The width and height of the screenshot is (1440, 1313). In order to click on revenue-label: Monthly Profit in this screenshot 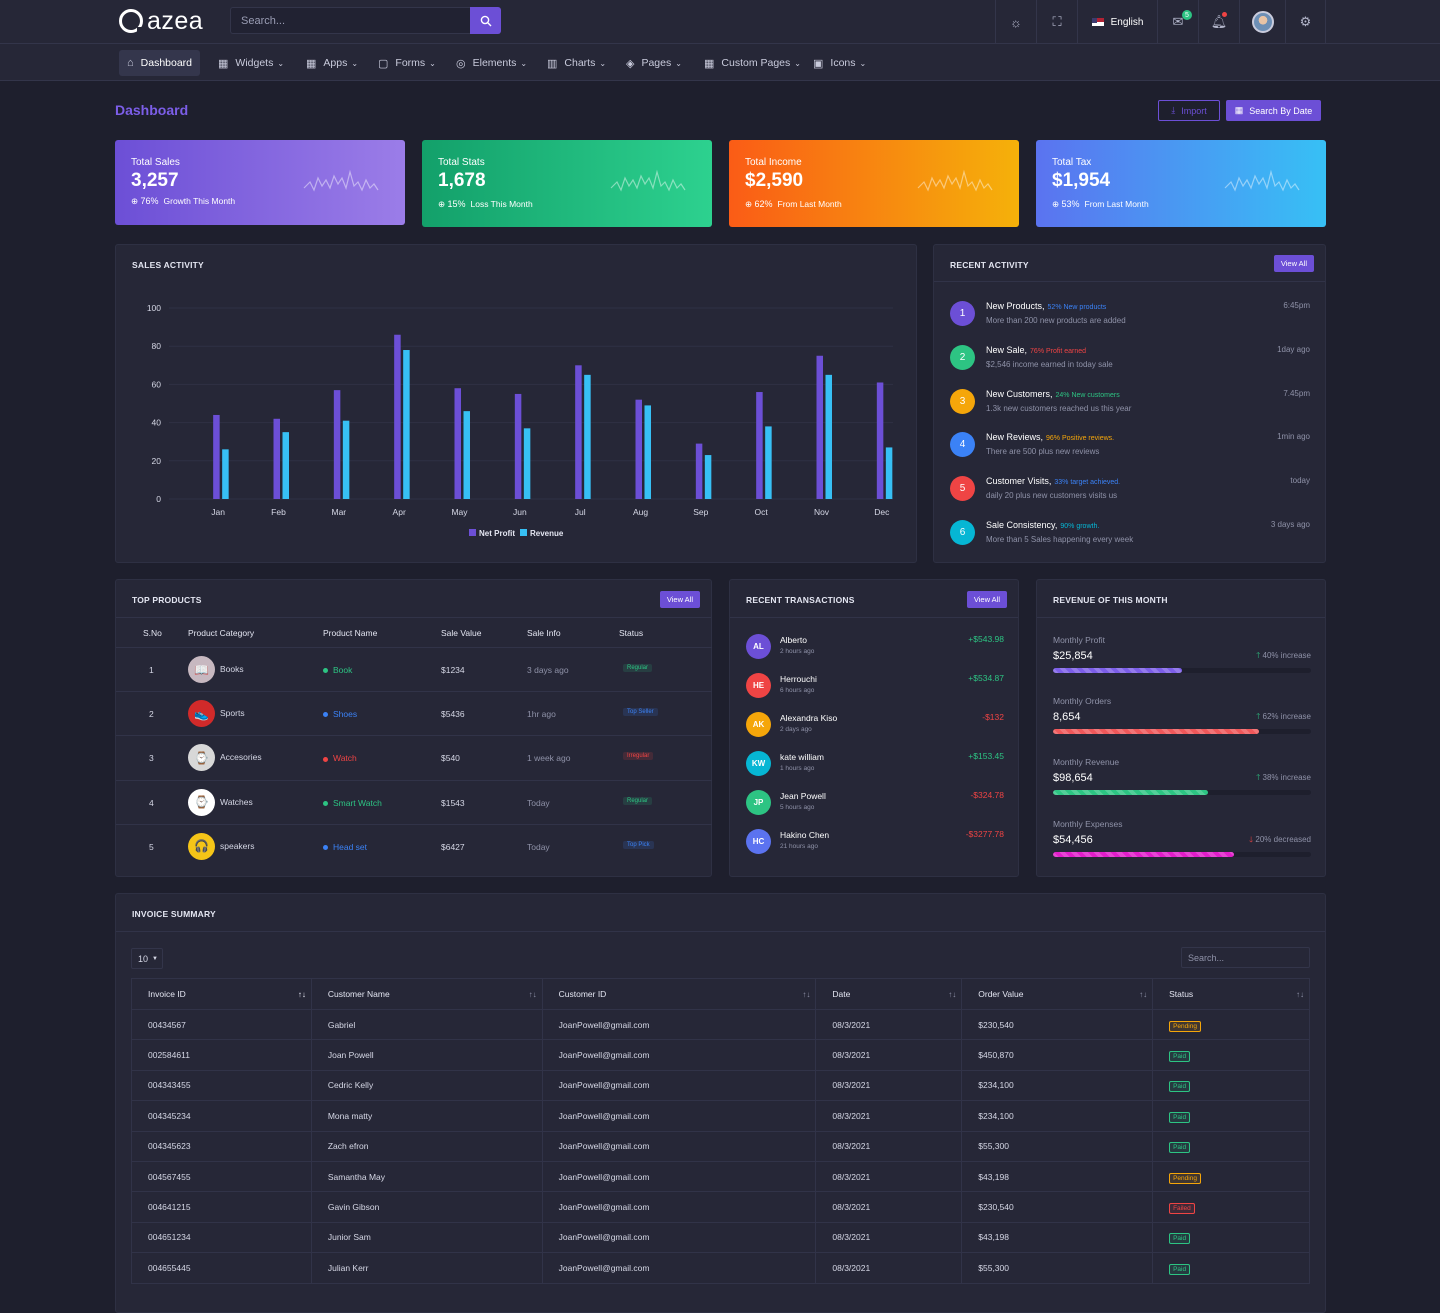, I will do `click(1079, 640)`.